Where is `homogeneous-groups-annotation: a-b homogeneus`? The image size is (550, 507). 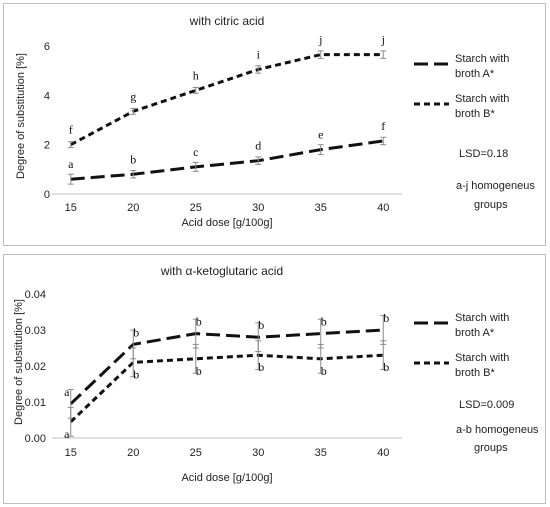 homogeneous-groups-annotation: a-b homogeneus is located at coordinates (497, 430).